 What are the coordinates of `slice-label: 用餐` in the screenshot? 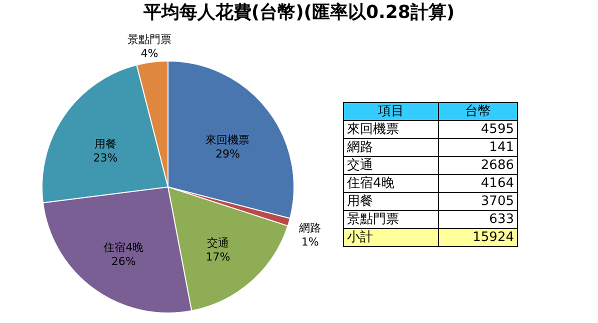 It's located at (105, 144).